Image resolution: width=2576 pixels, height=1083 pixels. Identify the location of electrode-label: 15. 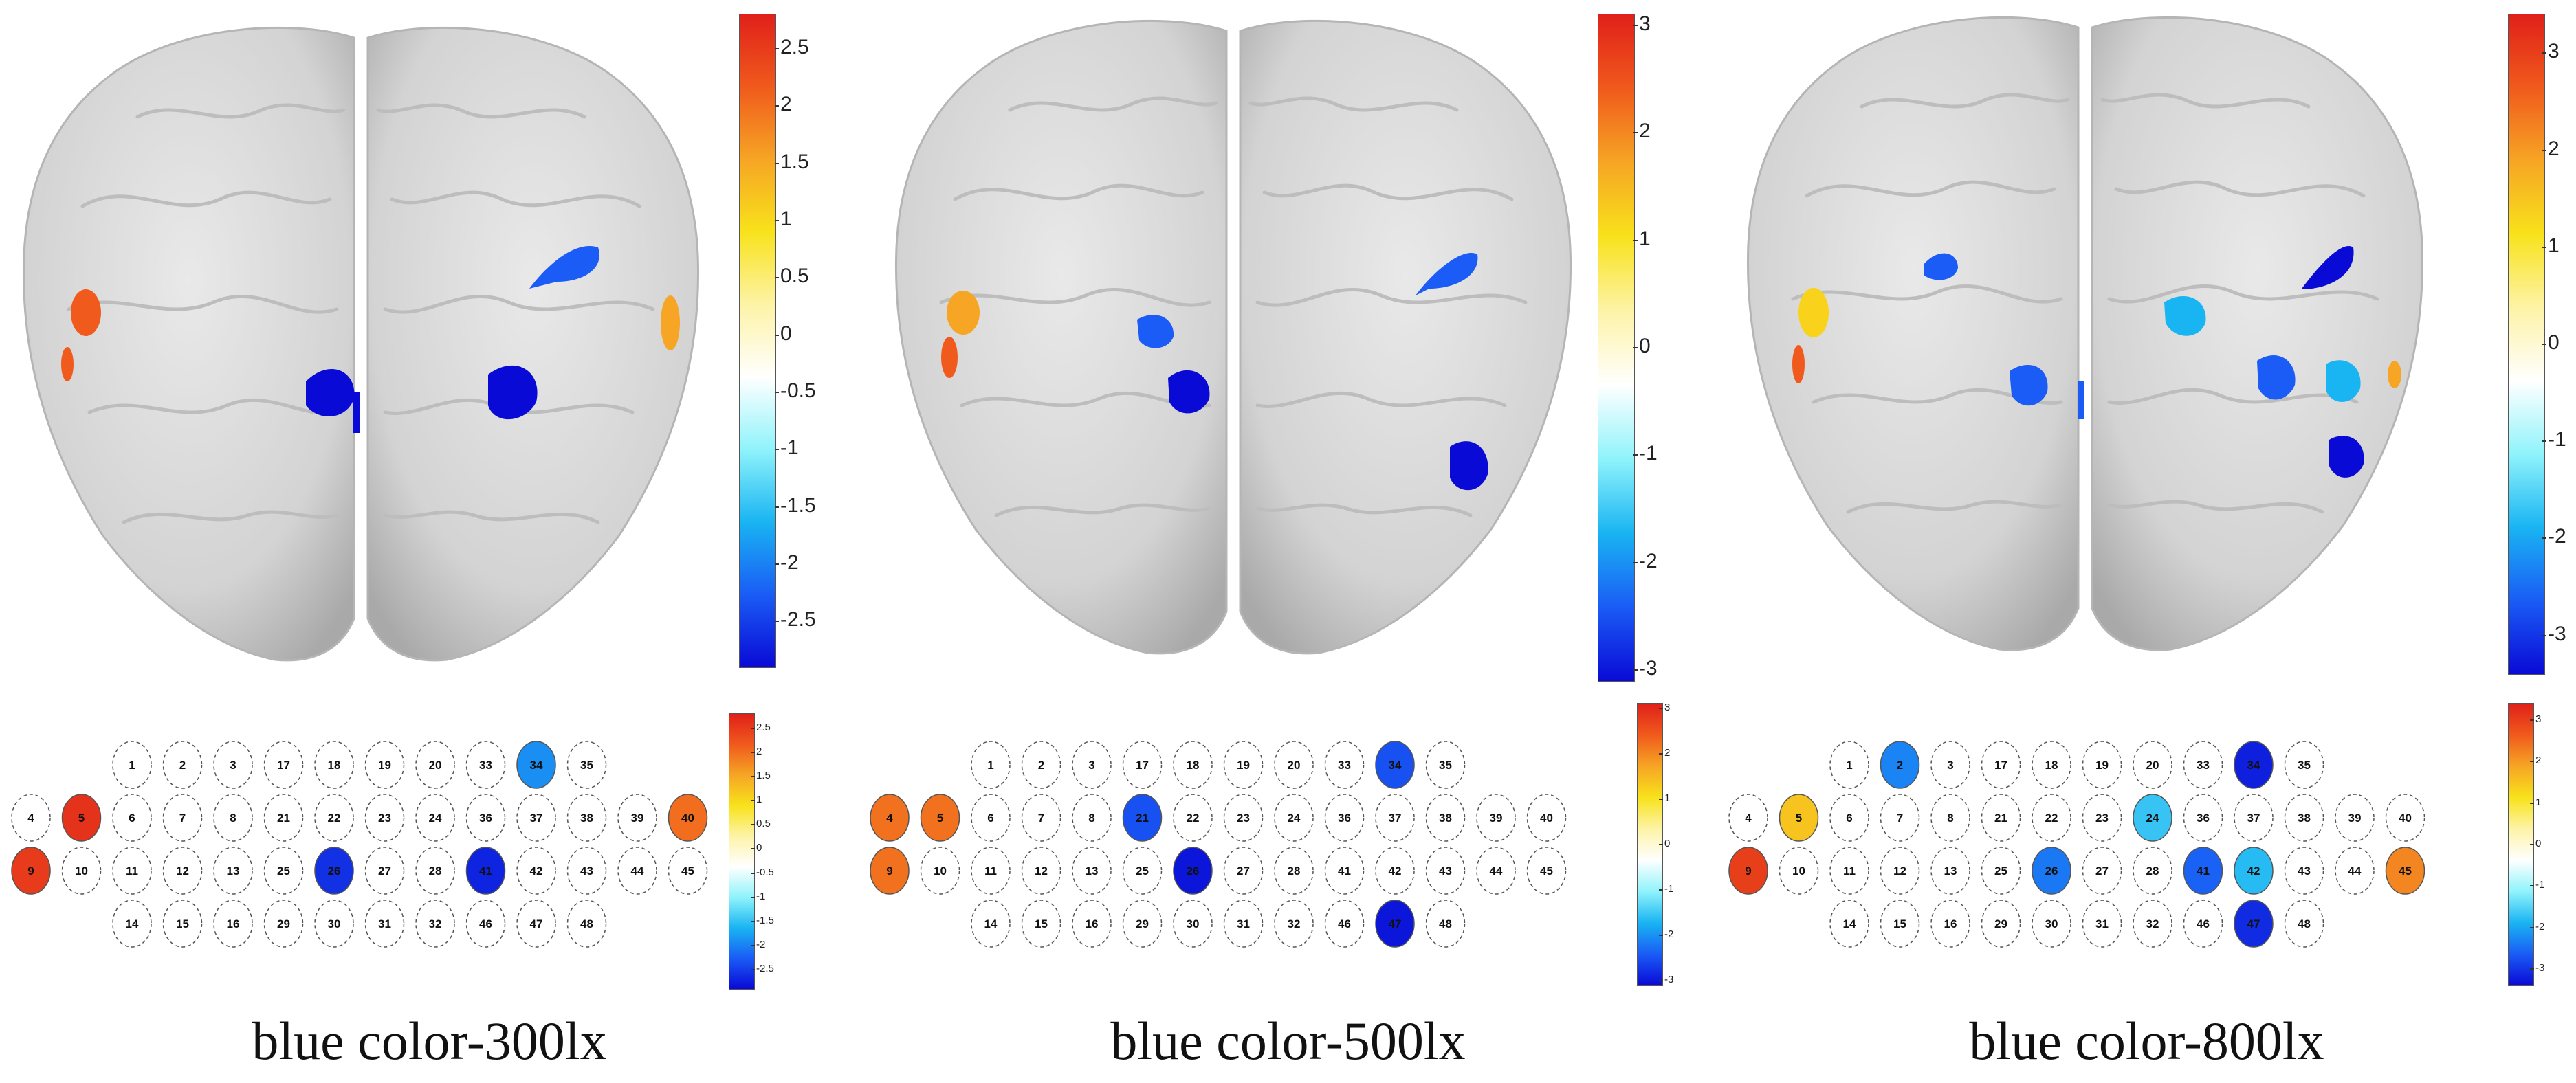
(1899, 923).